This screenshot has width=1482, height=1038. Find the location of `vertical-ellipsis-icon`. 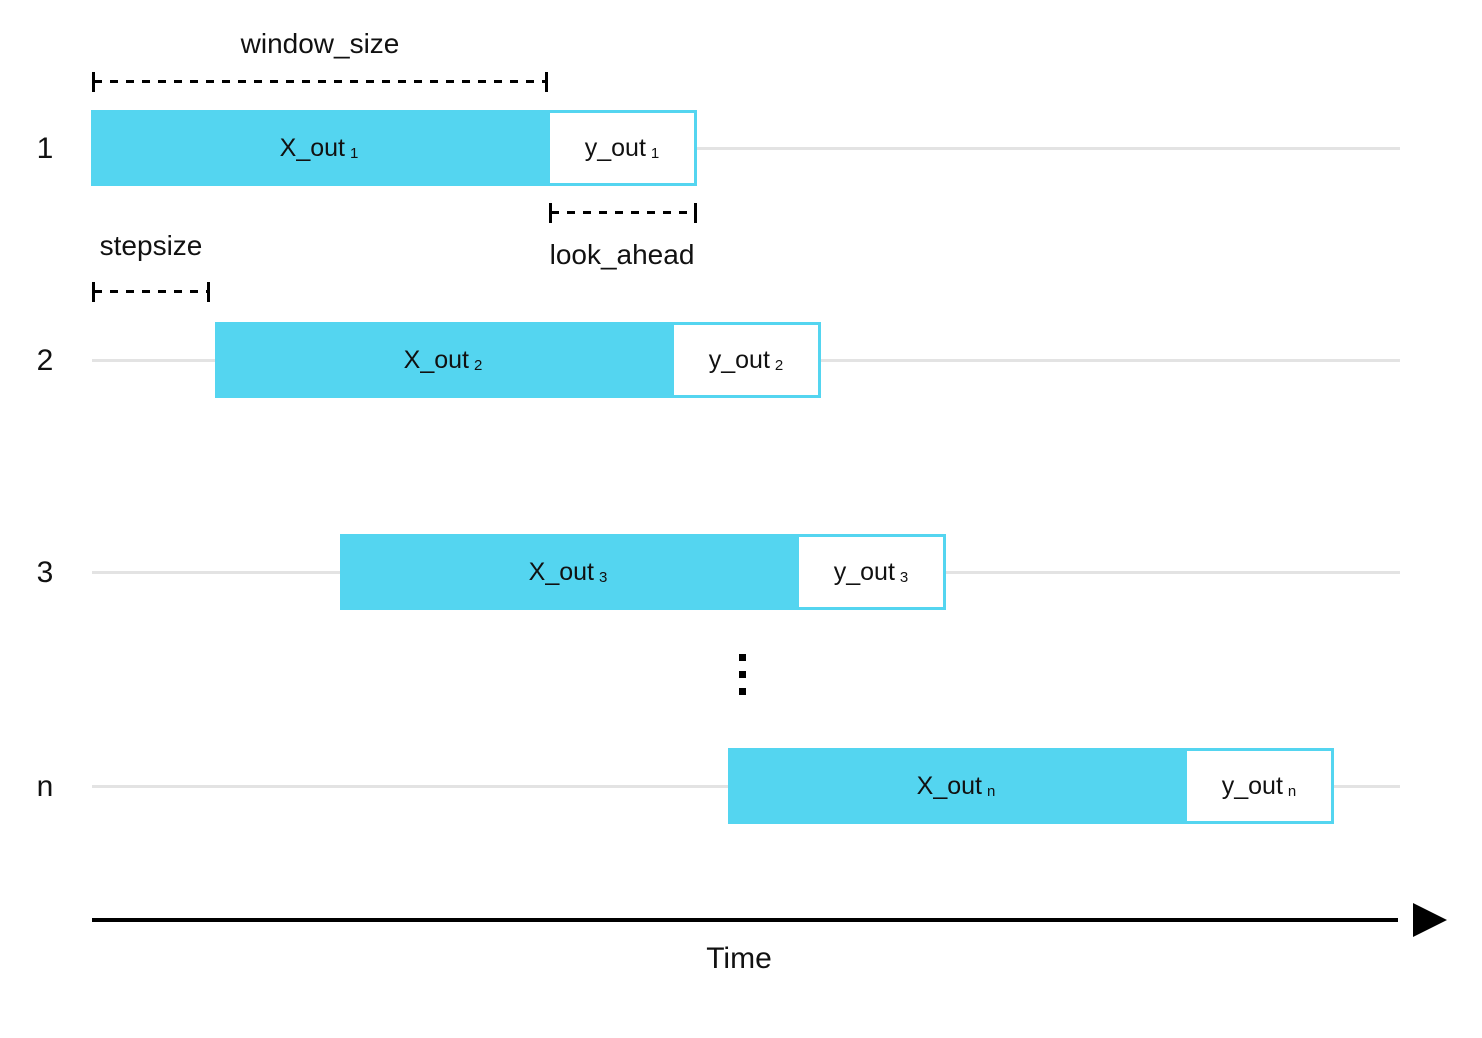

vertical-ellipsis-icon is located at coordinates (742, 674).